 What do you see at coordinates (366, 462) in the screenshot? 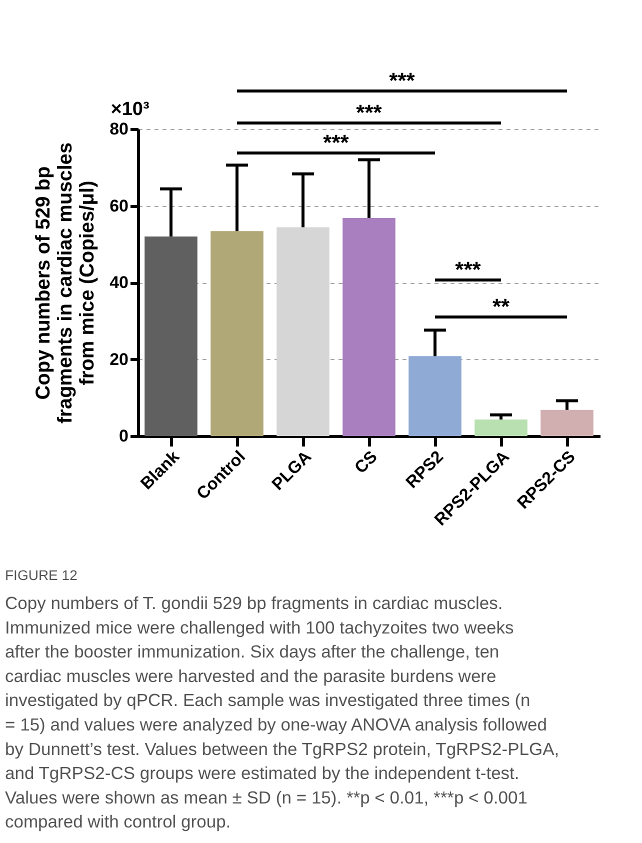
I see `x-tick-label: CS` at bounding box center [366, 462].